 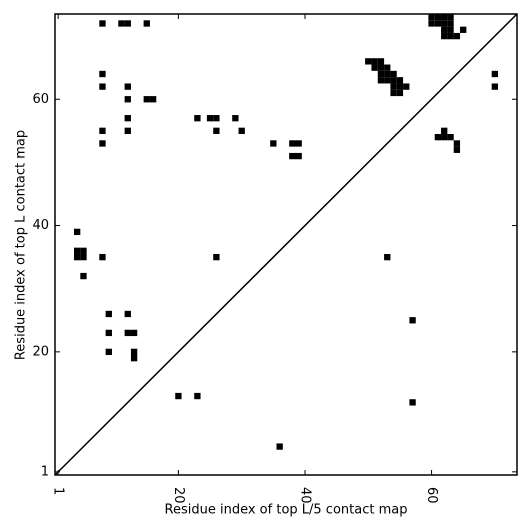 I want to click on x-tick-label: 40, so click(x=304, y=495).